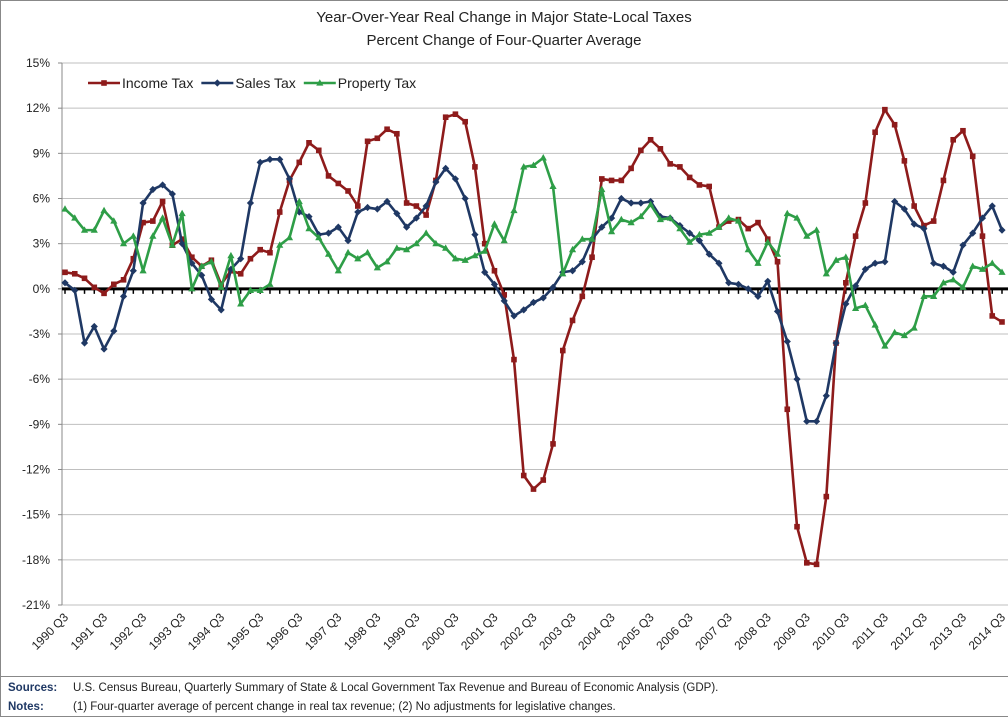 The width and height of the screenshot is (1008, 722). I want to click on y-tick-label: 9%, so click(42, 153).